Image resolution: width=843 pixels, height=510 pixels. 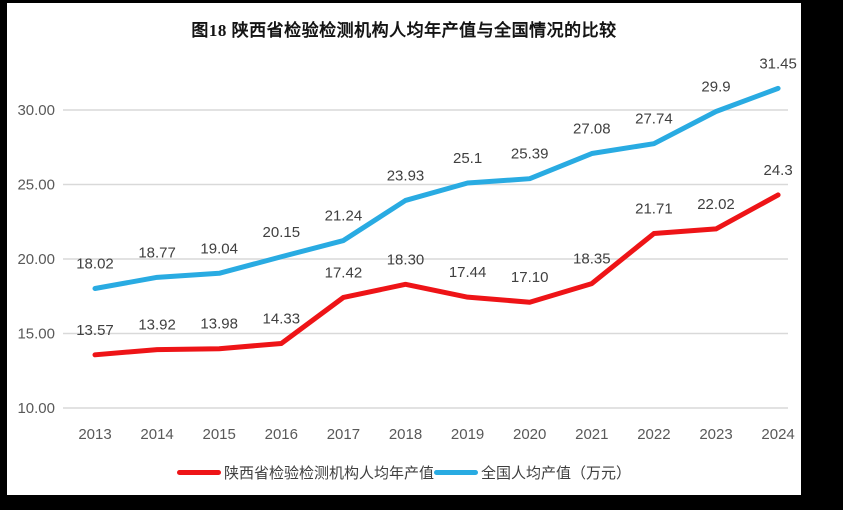 What do you see at coordinates (36, 185) in the screenshot?
I see `y-axis-tick-label: 25.00` at bounding box center [36, 185].